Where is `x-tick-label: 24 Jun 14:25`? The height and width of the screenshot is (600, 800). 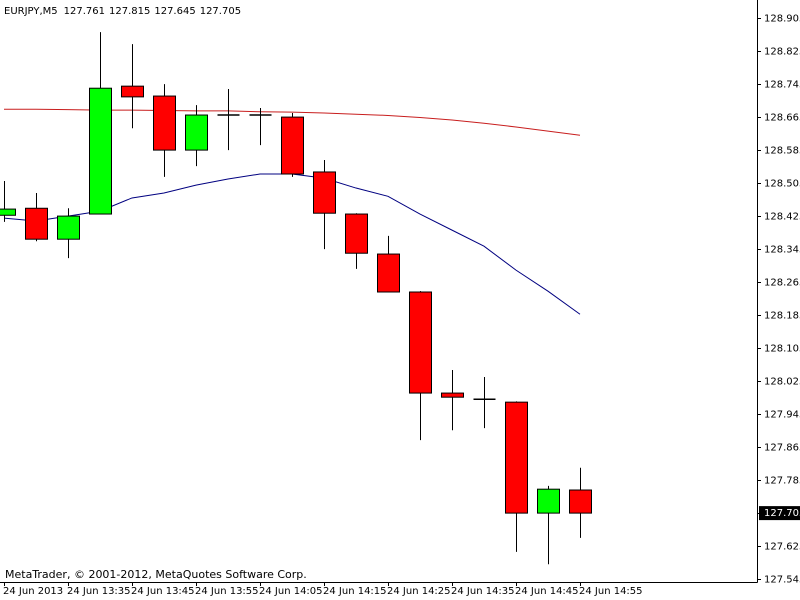 x-tick-label: 24 Jun 14:25 is located at coordinates (419, 591).